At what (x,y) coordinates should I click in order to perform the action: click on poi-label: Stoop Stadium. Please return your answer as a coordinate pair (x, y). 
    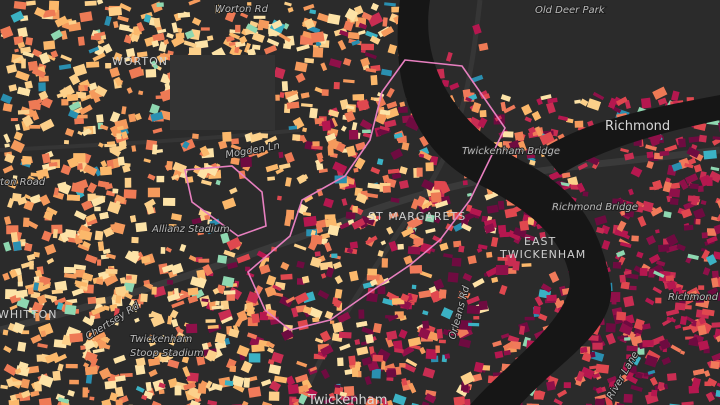
    Looking at the image, I should click on (167, 353).